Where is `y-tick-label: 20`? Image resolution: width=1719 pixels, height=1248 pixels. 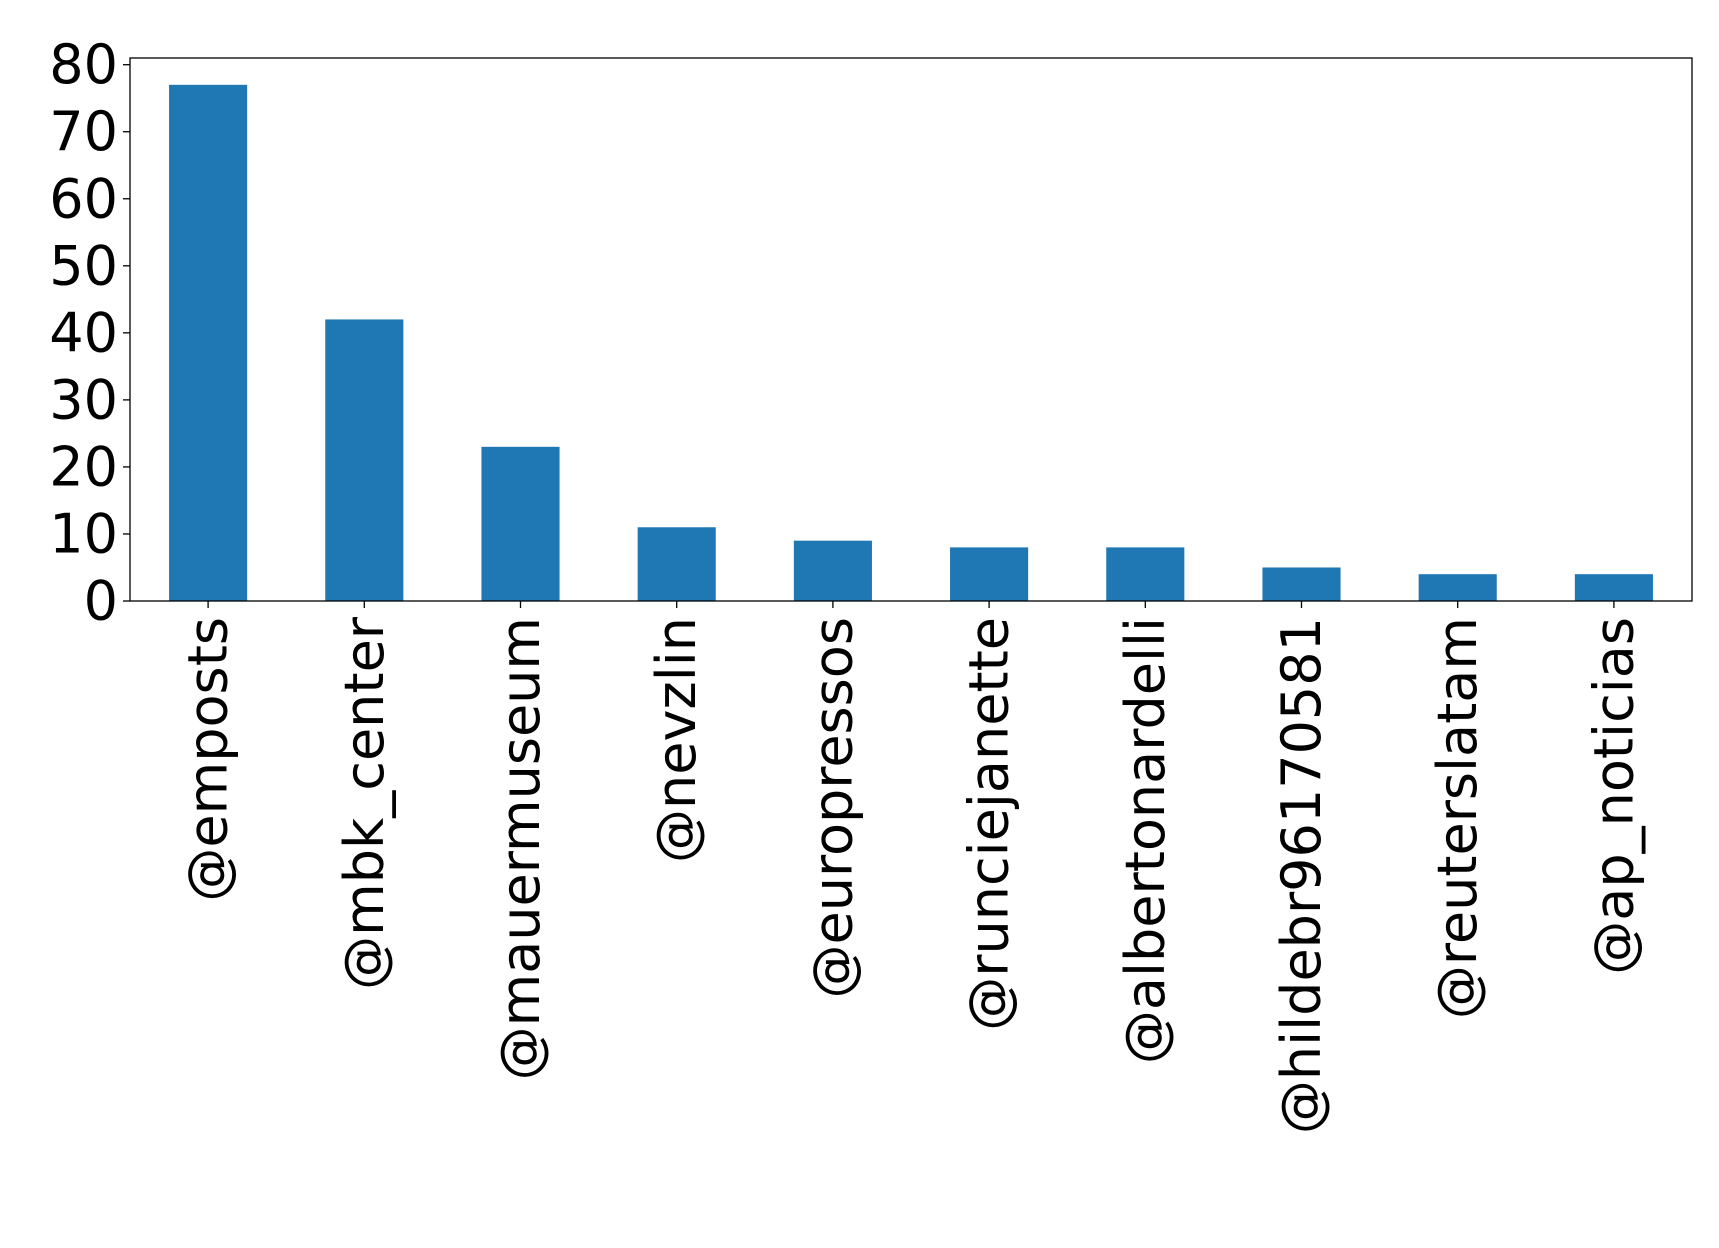
y-tick-label: 20 is located at coordinates (83, 466).